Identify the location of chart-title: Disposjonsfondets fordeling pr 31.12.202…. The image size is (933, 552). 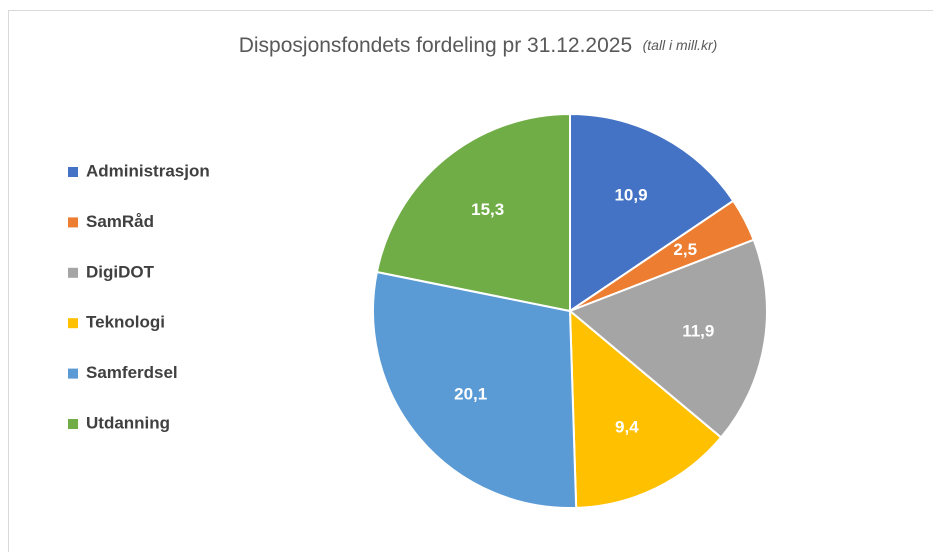
(435, 45).